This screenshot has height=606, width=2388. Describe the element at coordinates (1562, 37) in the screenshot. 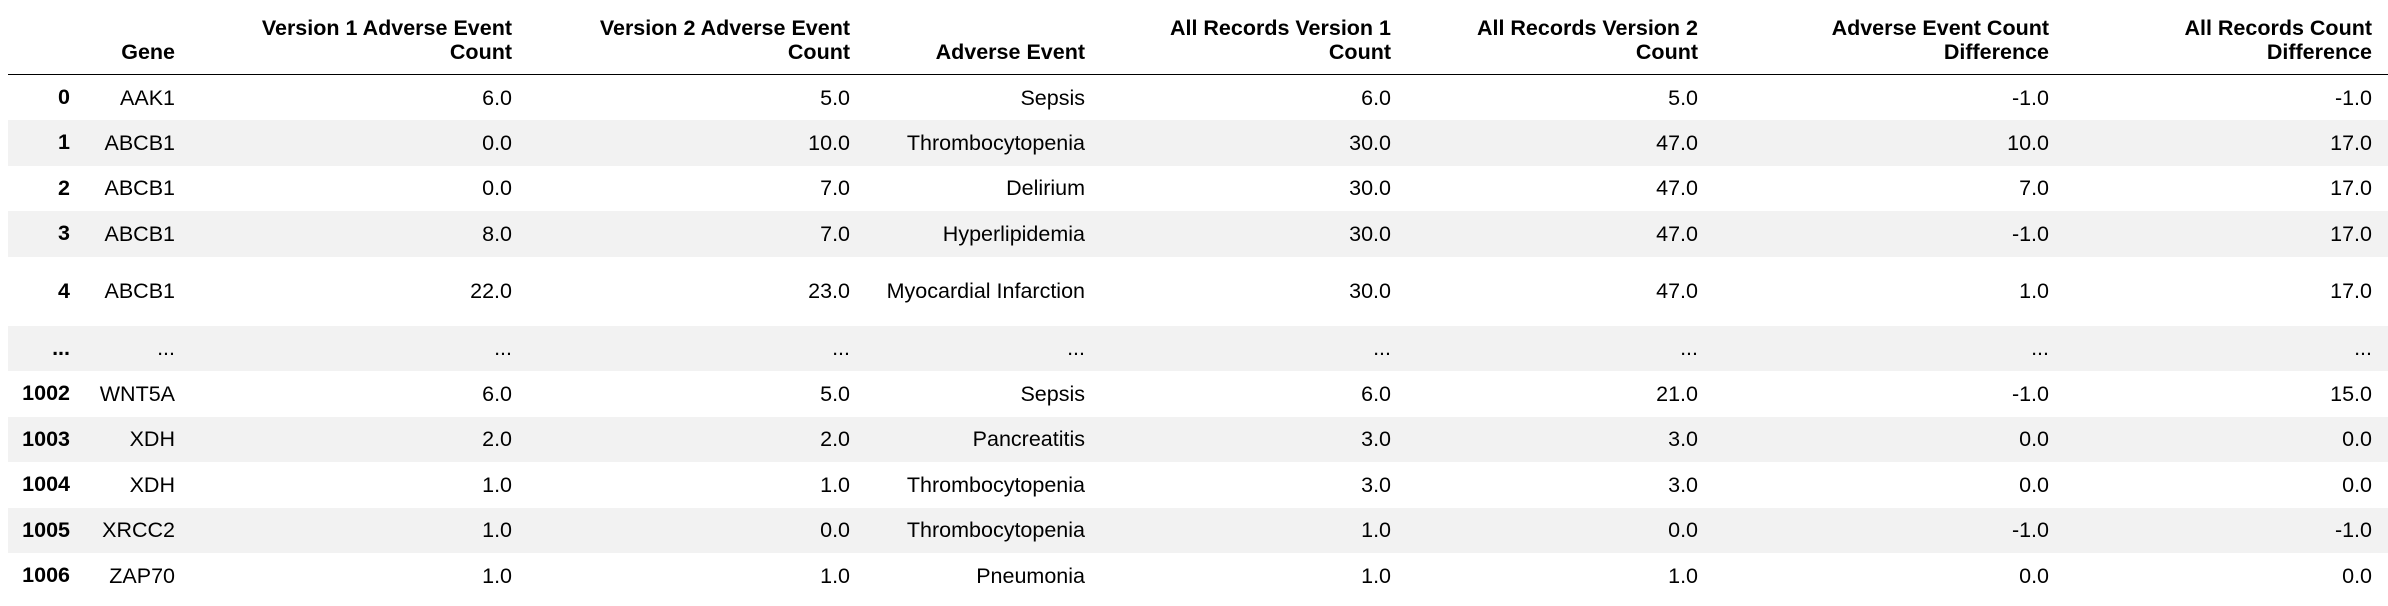

I see `column-header: All Records Version 2 Count` at that location.